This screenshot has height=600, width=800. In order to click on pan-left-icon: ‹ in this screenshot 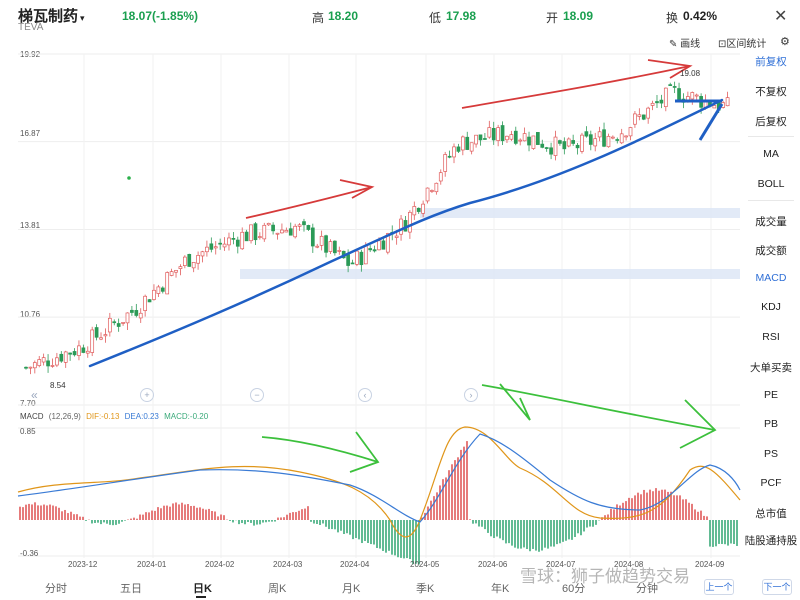, I will do `click(365, 395)`.